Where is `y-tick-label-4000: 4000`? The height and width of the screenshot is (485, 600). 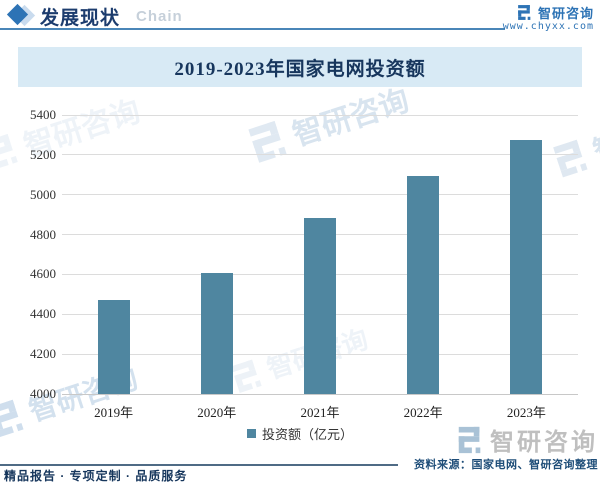
y-tick-label-4000: 4000 is located at coordinates (43, 393).